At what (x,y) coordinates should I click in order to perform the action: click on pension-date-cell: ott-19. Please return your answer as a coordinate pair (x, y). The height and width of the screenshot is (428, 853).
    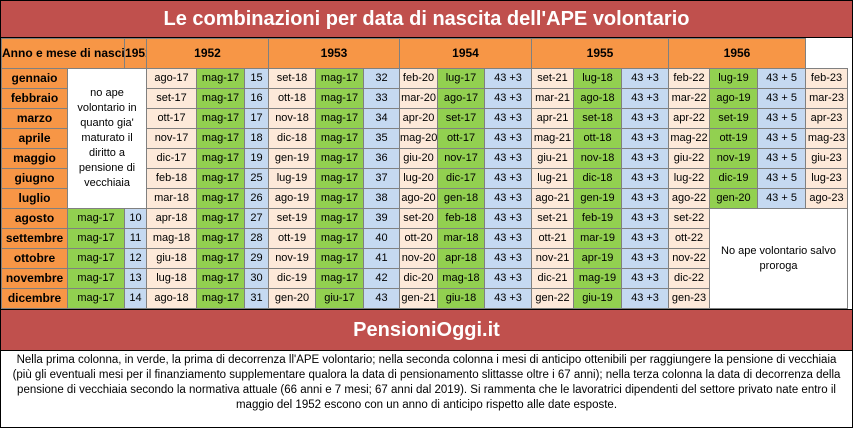
    Looking at the image, I should click on (292, 238).